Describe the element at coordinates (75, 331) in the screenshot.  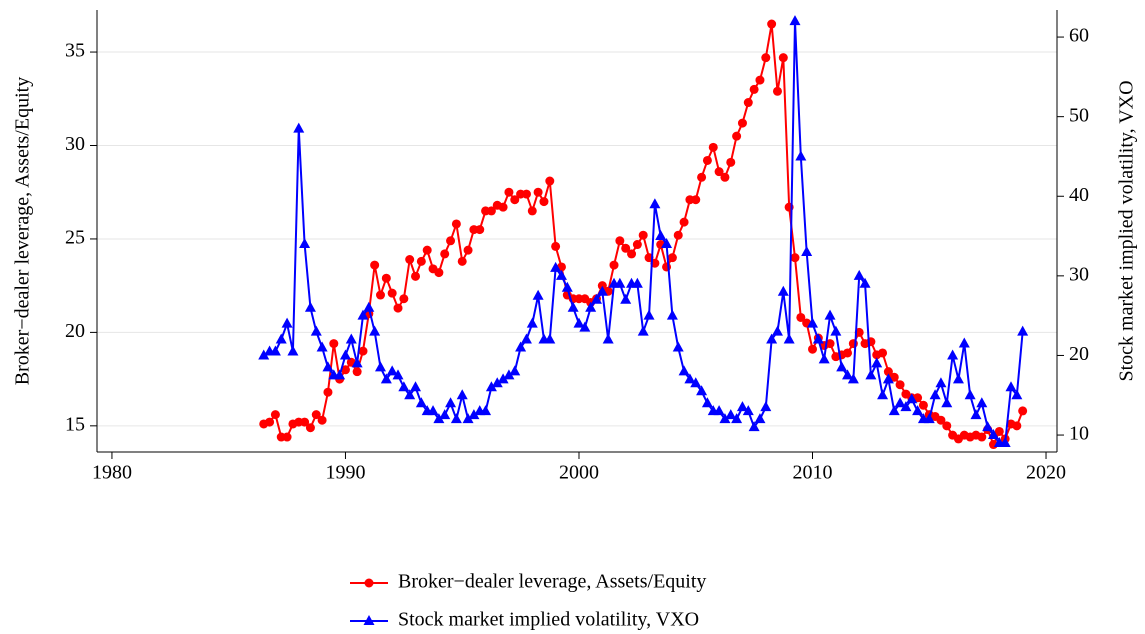
I see `y-tick-label: 20` at that location.